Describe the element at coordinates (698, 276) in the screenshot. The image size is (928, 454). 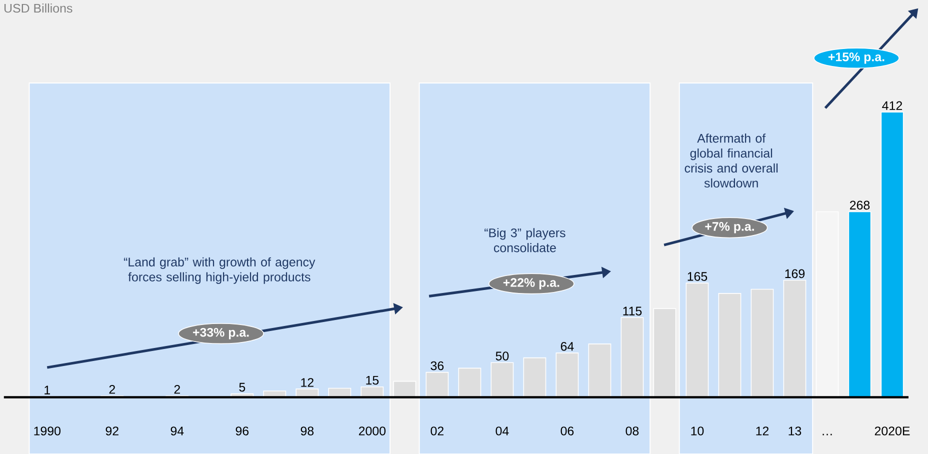
I see `data-label: 165` at that location.